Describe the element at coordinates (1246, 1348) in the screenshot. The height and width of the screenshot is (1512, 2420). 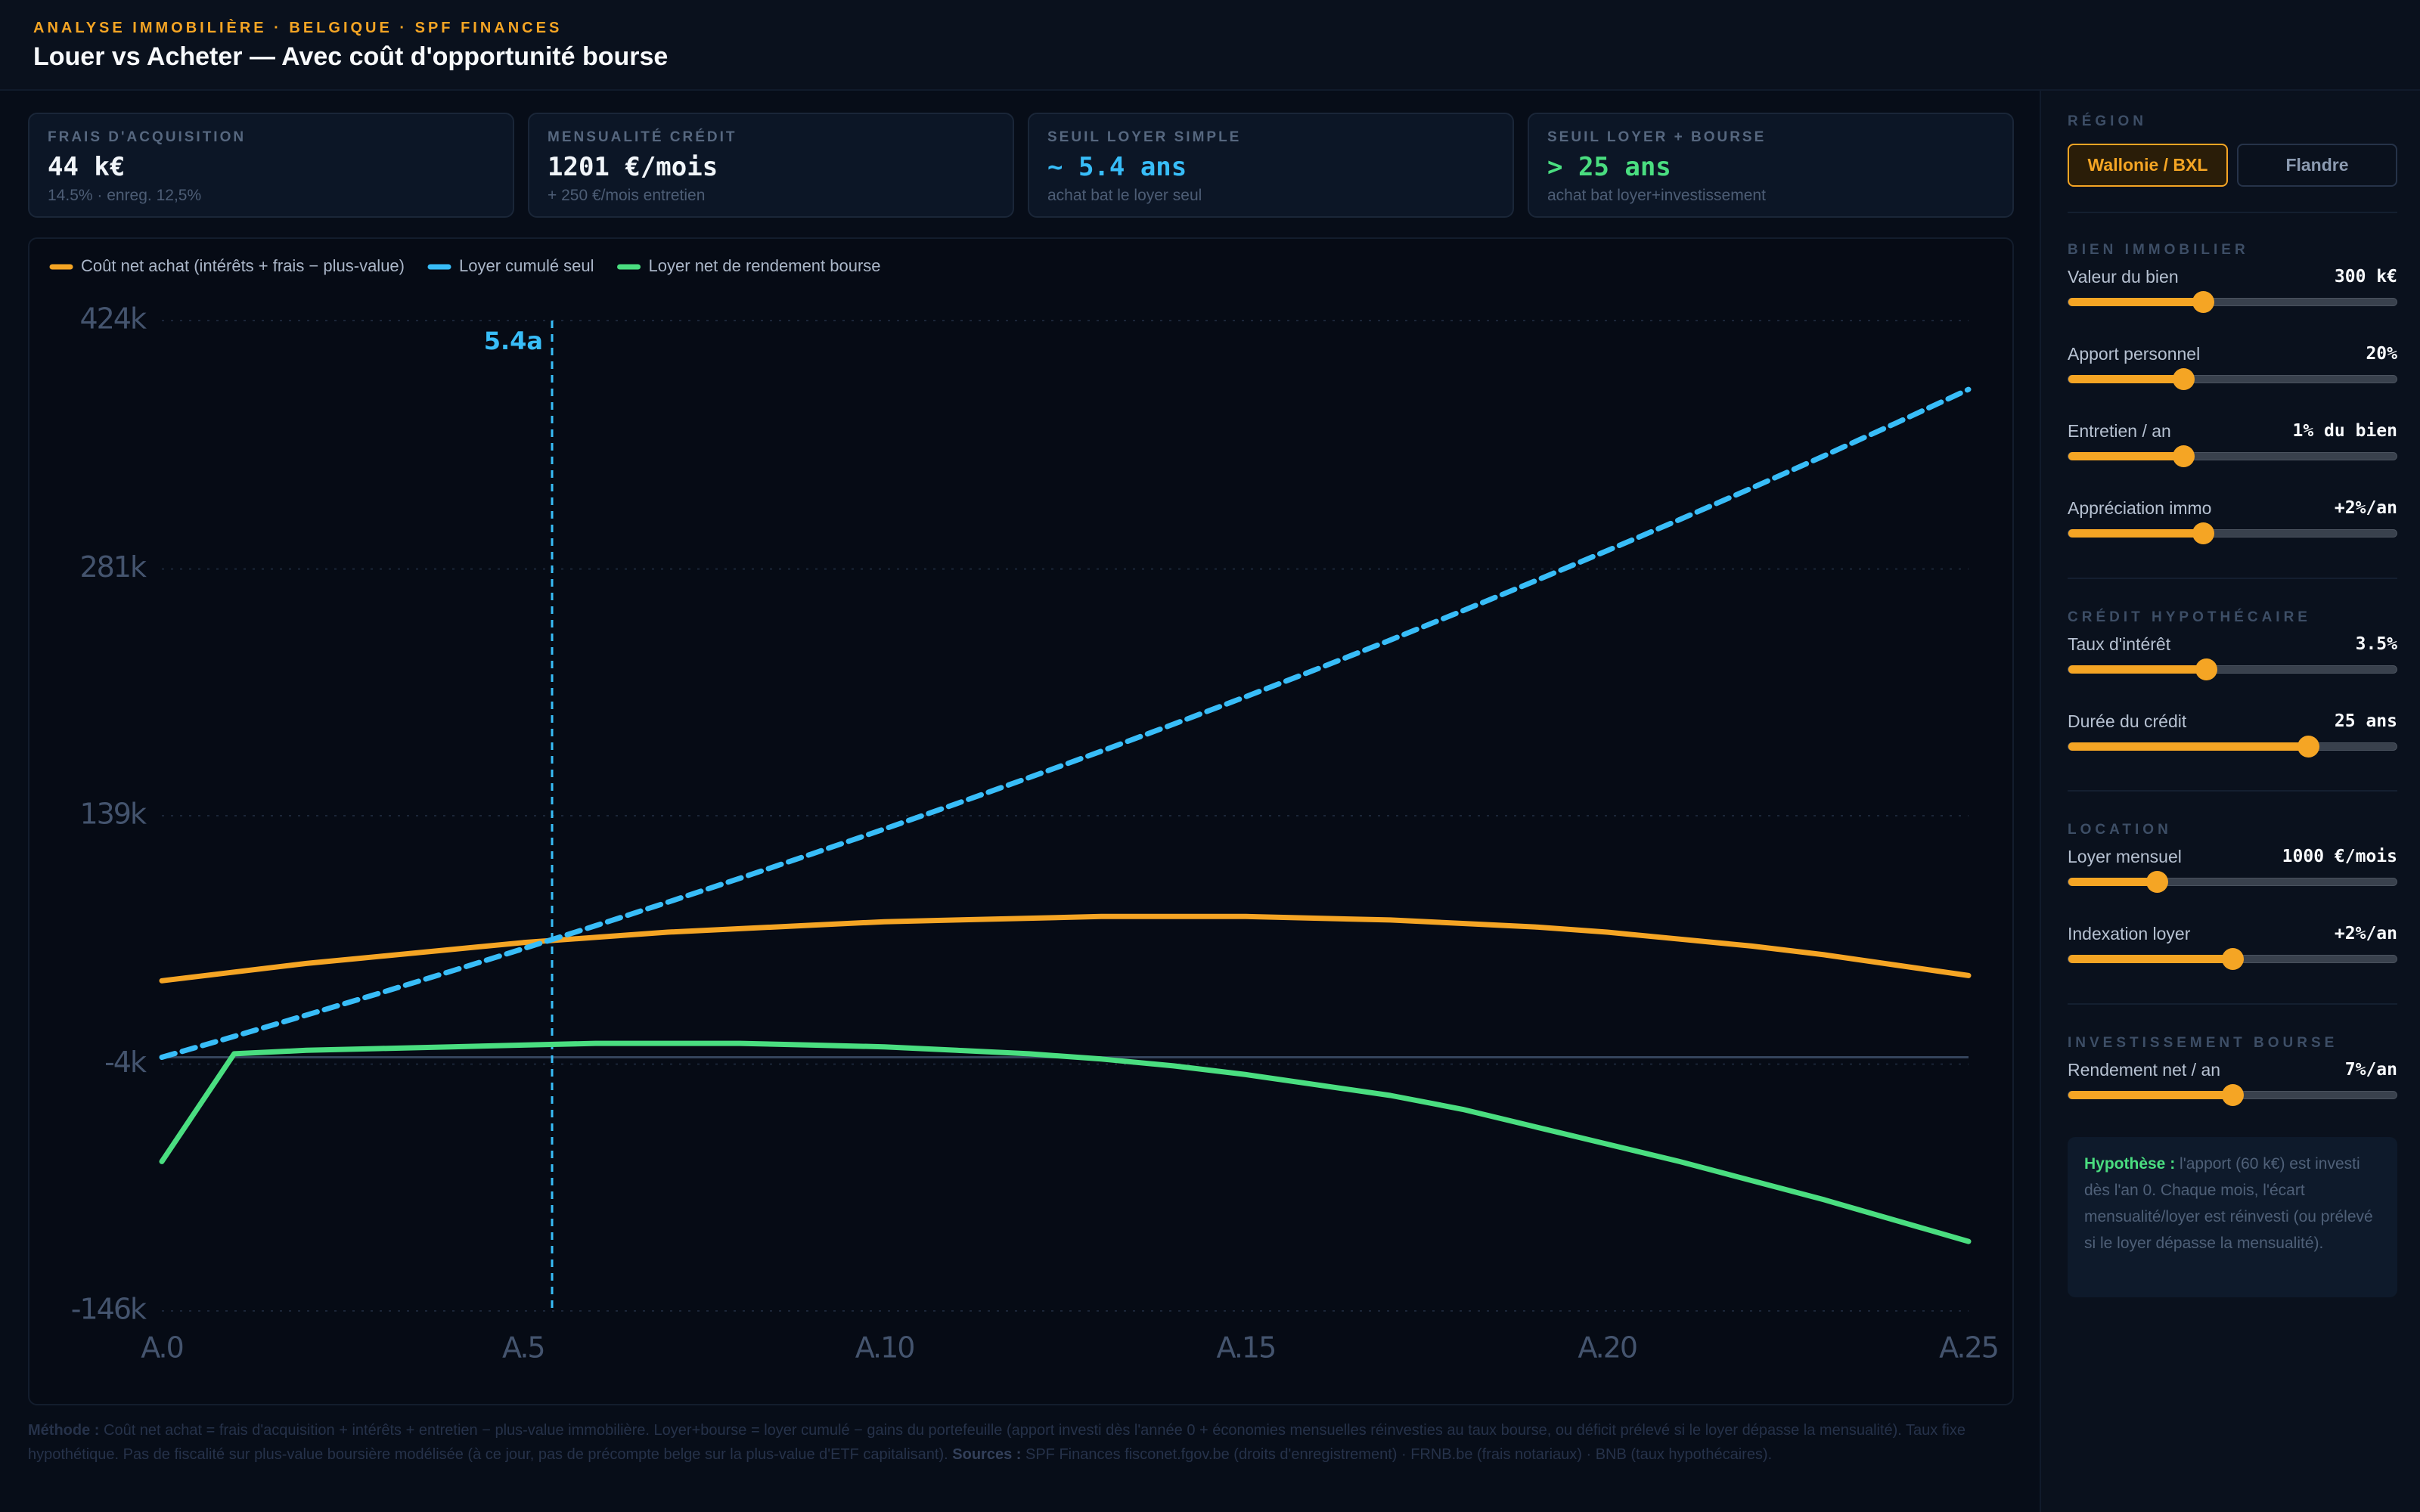
I see `x-tick-label: A.15` at that location.